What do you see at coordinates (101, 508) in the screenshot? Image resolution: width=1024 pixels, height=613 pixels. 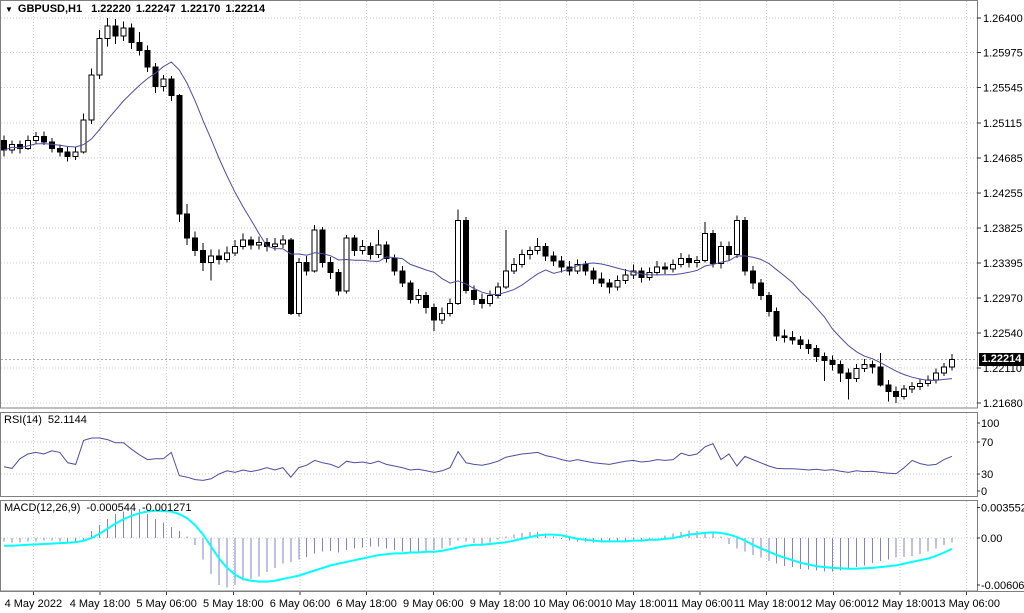 I see `macd-indicator-label: MACD(12,26,9) -0.000544 -0.001271` at bounding box center [101, 508].